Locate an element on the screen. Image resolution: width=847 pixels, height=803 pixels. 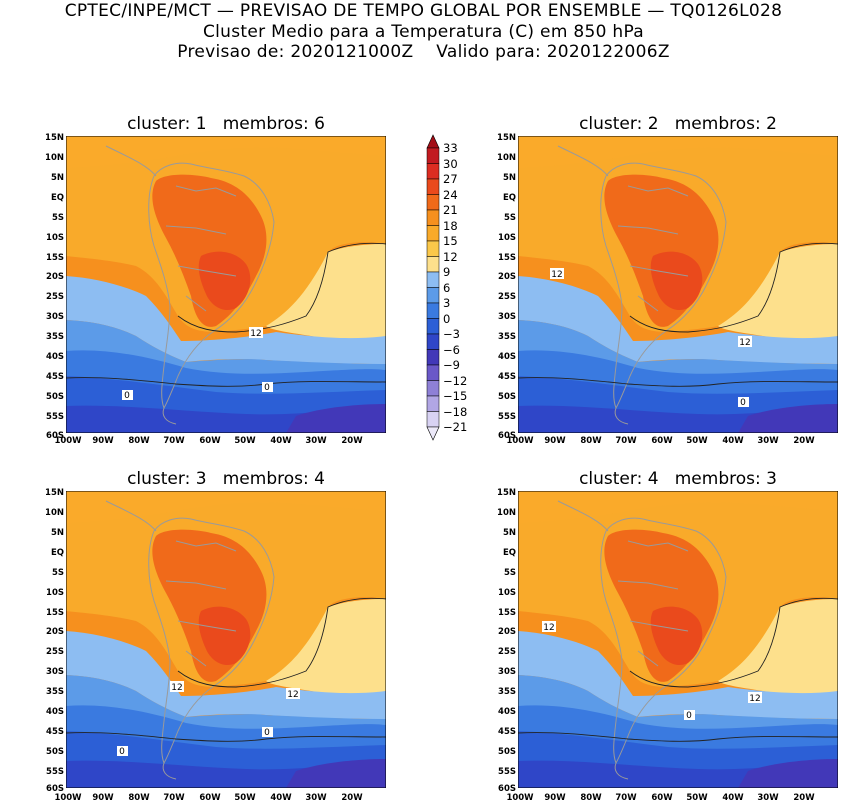
panel-title: cluster: 1 membros: 6 is located at coordinates (226, 124).